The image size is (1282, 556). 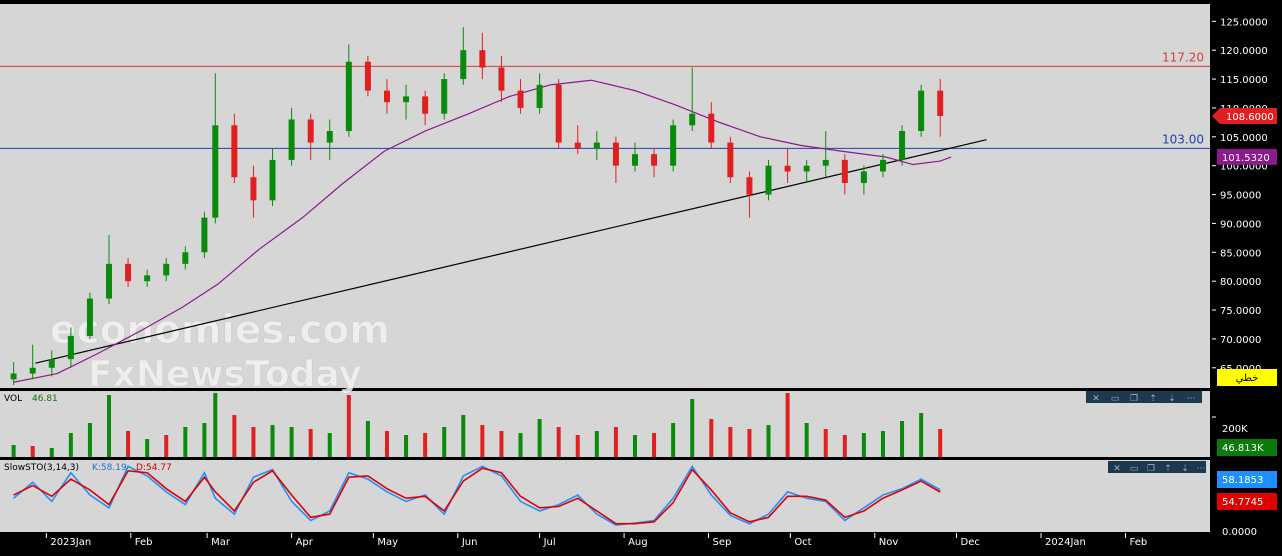 I want to click on arrow-down-icon: ⇣, so click(x=1172, y=399).